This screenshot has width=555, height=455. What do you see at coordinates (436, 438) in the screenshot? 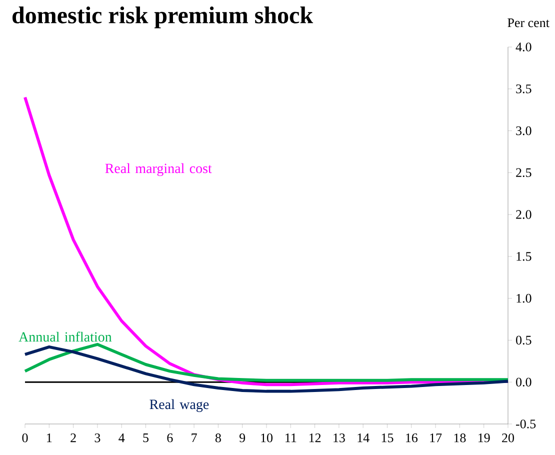
I see `x-tick-label: 17` at bounding box center [436, 438].